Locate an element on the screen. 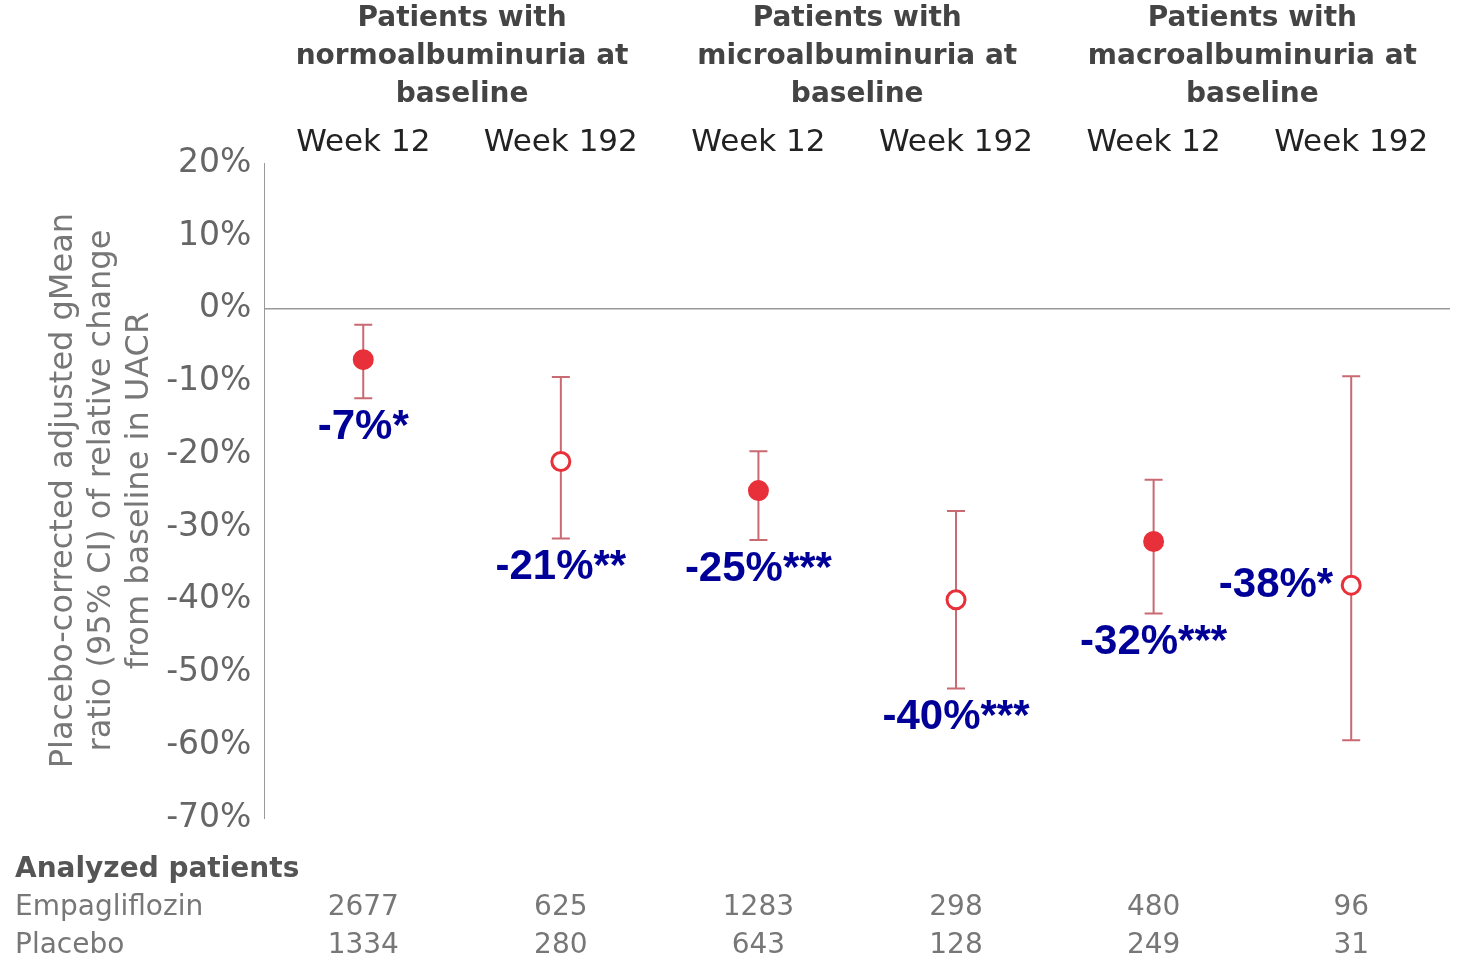 This screenshot has height=963, width=1462. y-tick-label: -50% is located at coordinates (209, 670).